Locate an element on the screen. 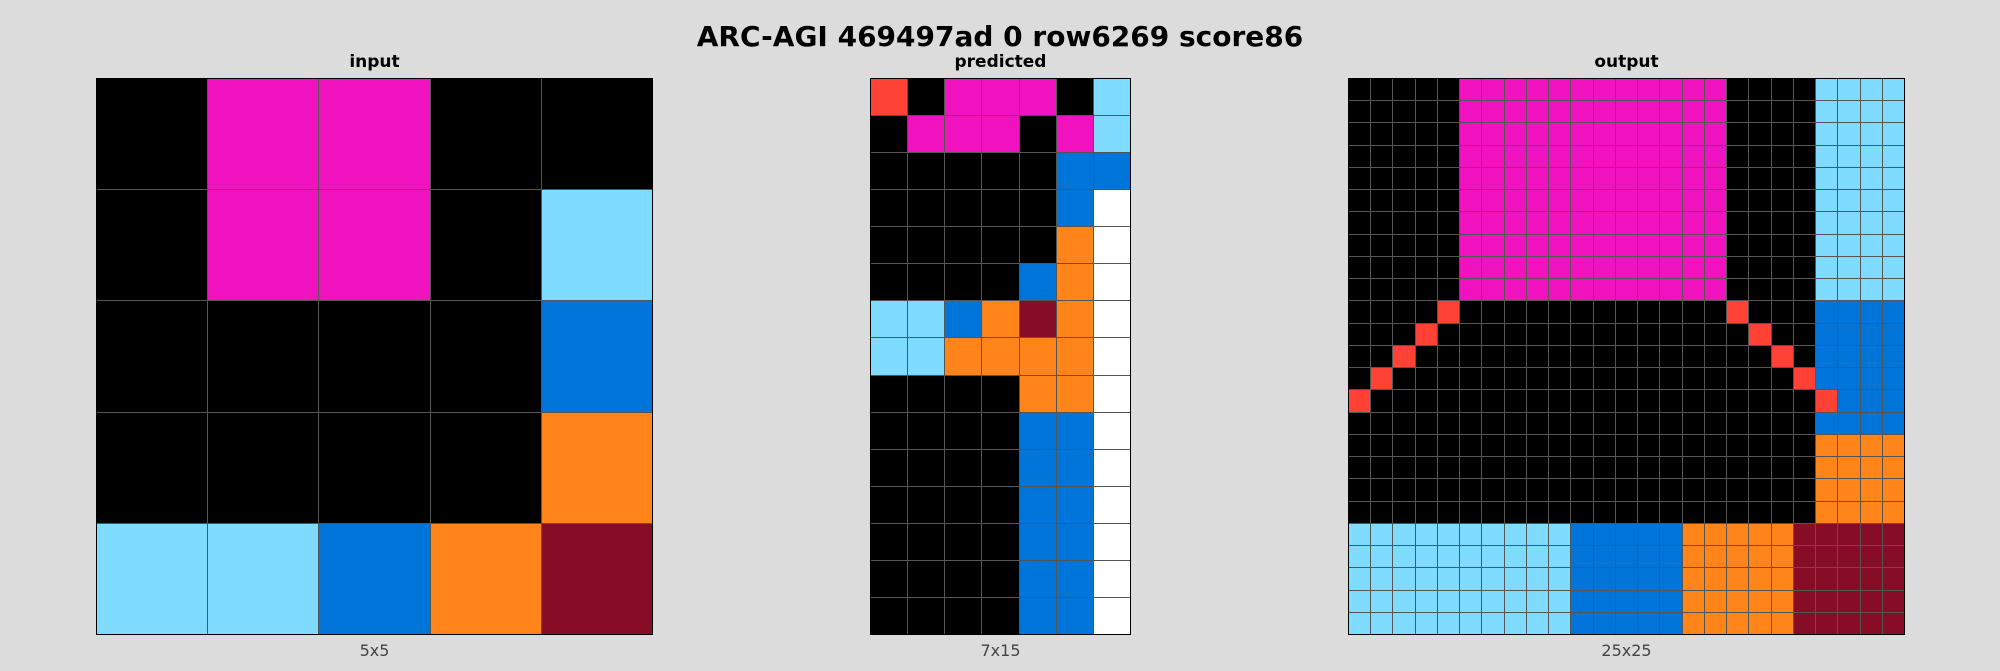  predicted-dims-label: 7x15 is located at coordinates (1000, 650).